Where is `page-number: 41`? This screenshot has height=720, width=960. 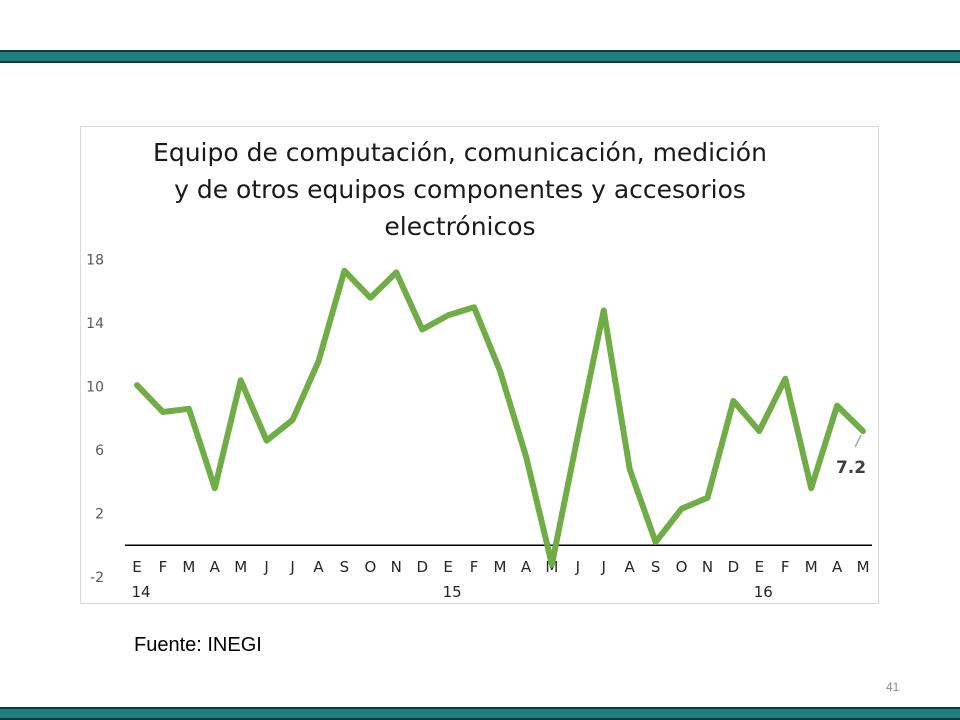 page-number: 41 is located at coordinates (893, 687).